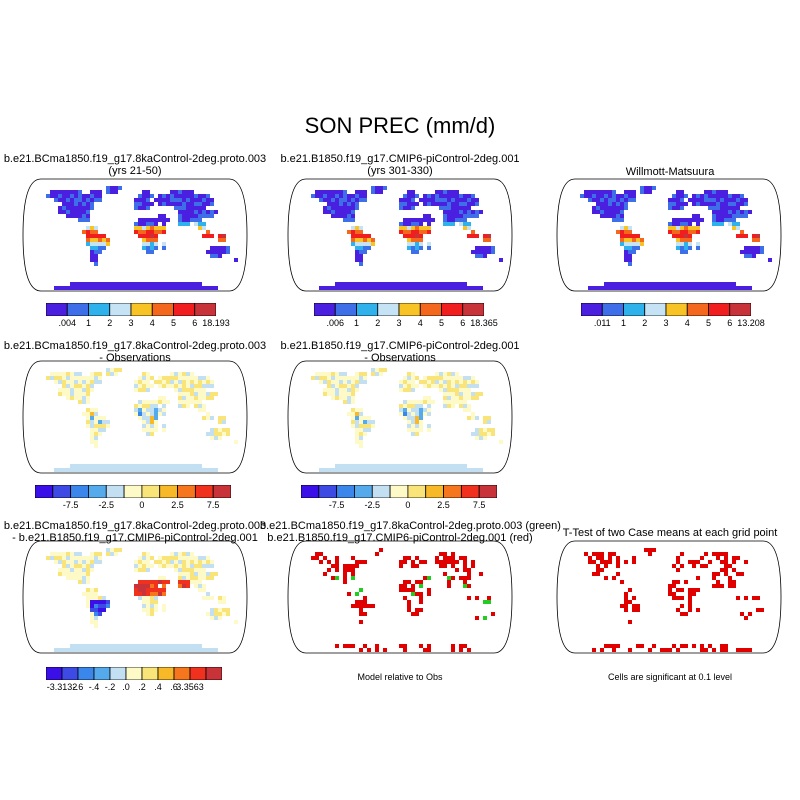 Image resolution: width=800 pixels, height=800 pixels. What do you see at coordinates (400, 171) in the screenshot?
I see `panel2-title-line2: (yrs 301-330)` at bounding box center [400, 171].